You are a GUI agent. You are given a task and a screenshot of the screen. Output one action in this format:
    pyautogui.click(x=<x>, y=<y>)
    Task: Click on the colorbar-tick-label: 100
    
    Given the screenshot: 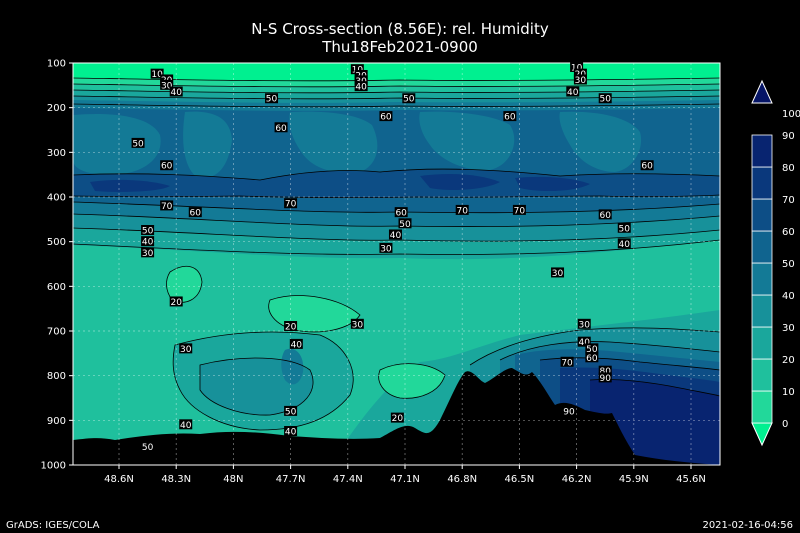 What is the action you would take?
    pyautogui.click(x=791, y=114)
    